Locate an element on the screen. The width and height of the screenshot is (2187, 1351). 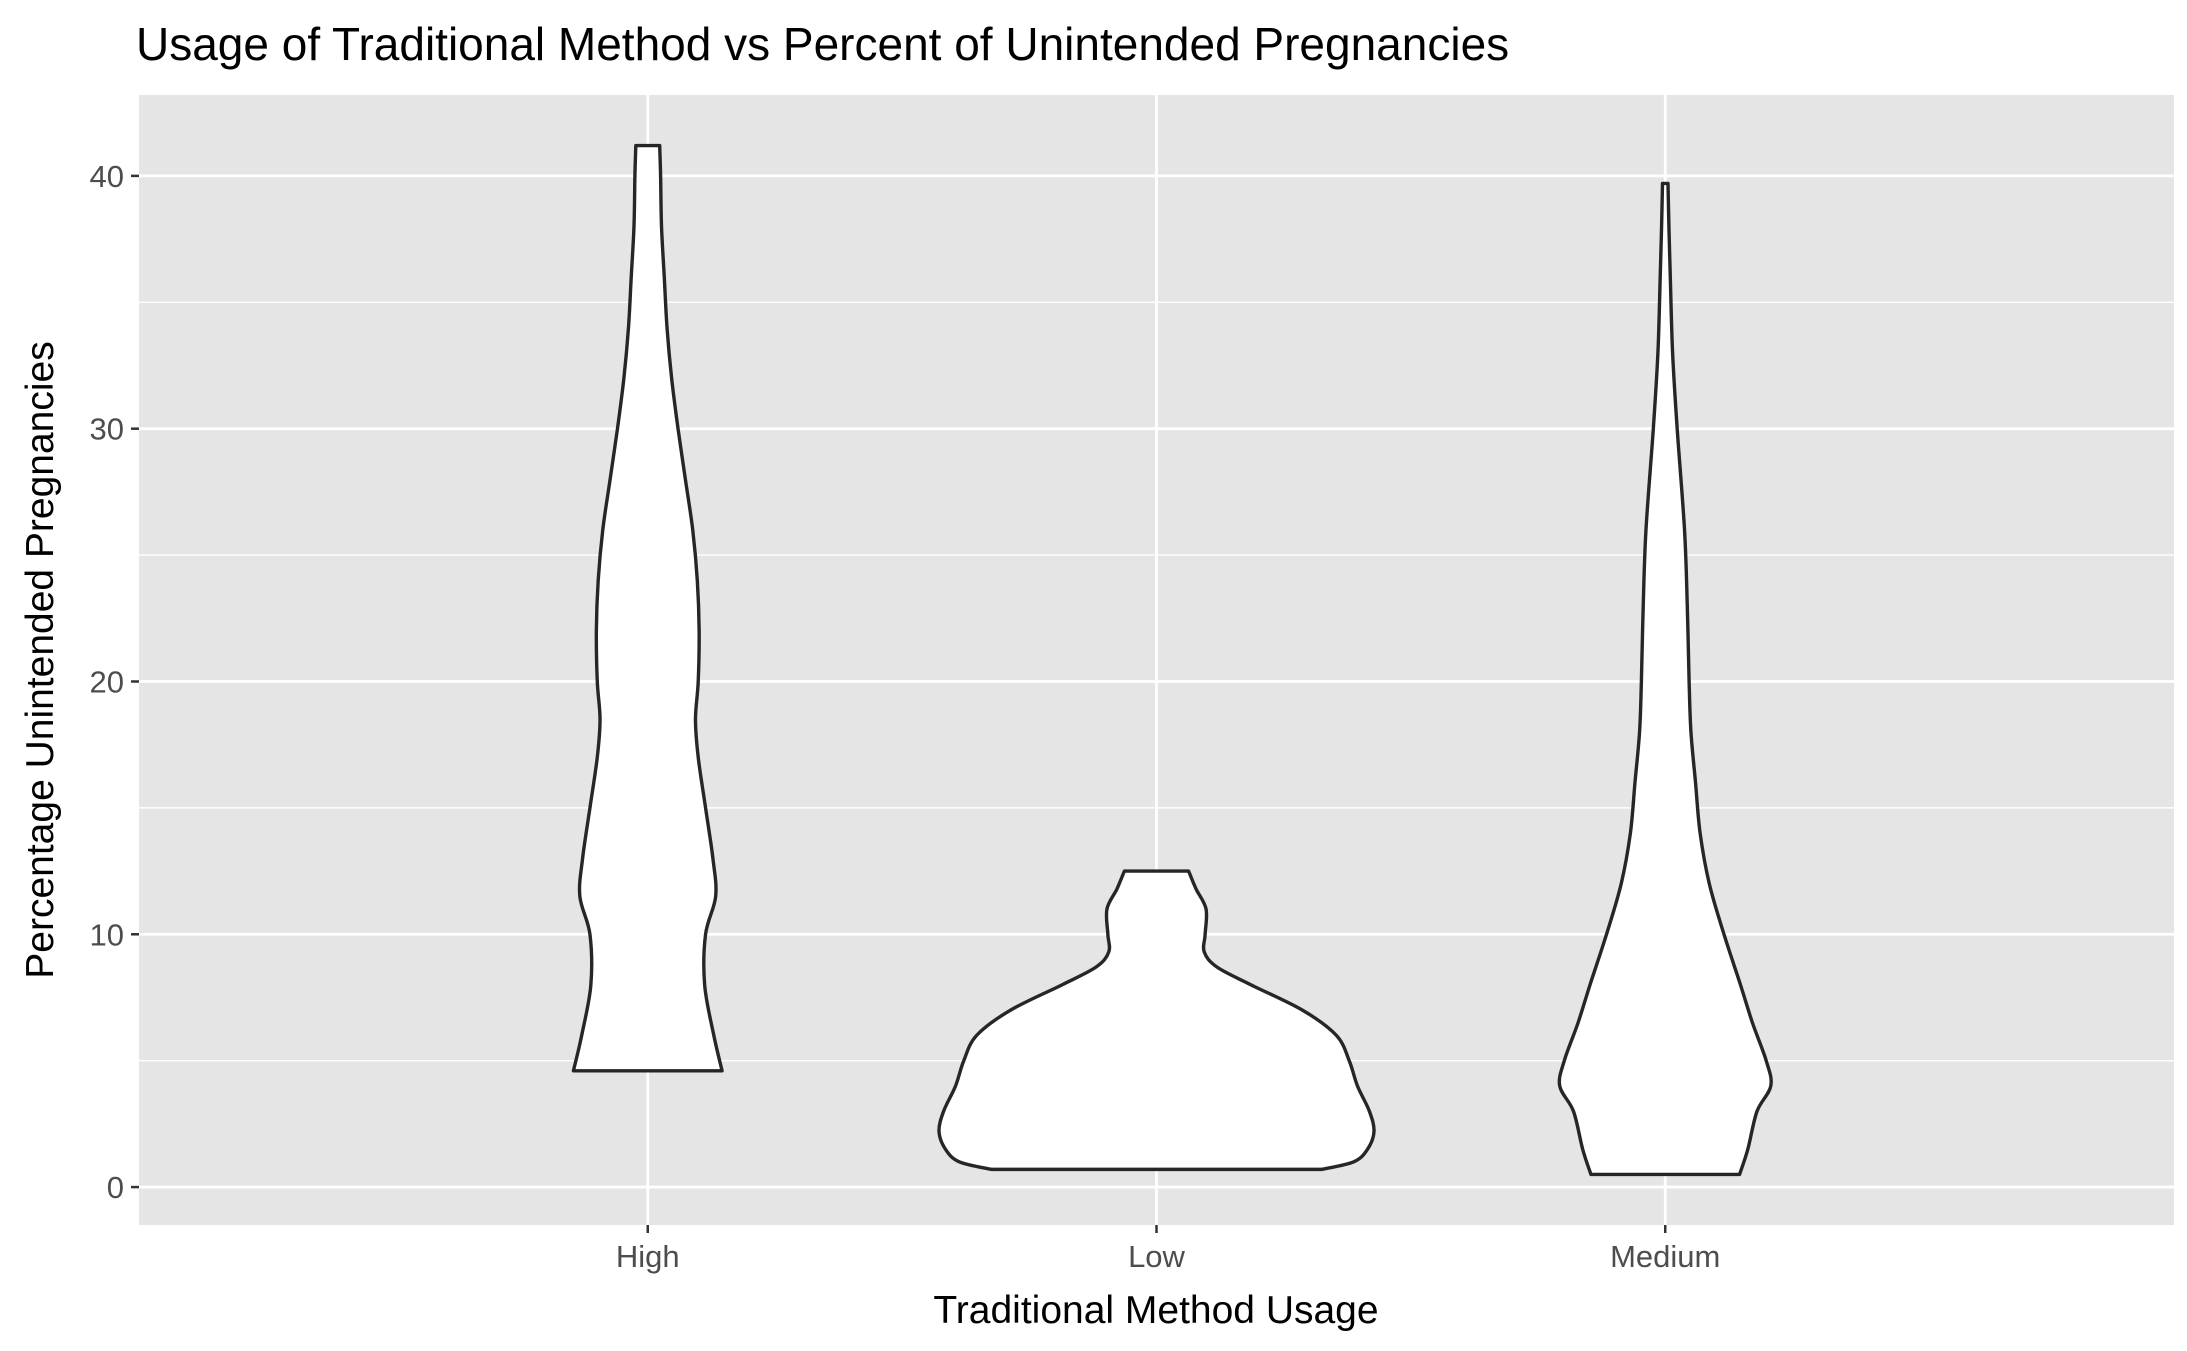
x-tick-label: Low is located at coordinates (1156, 1256).